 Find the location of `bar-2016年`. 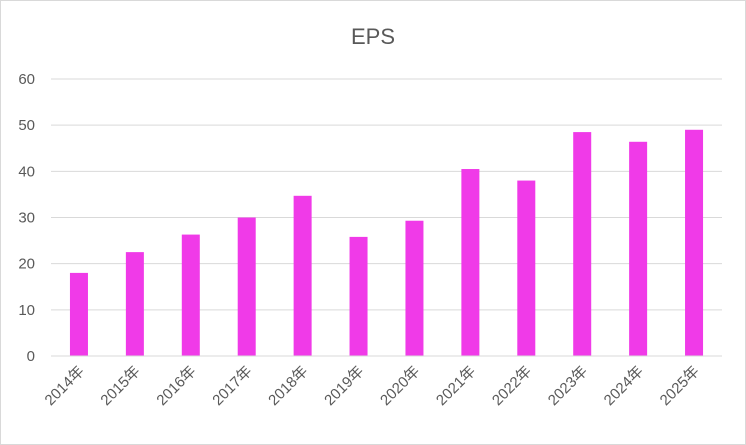

bar-2016年 is located at coordinates (190, 295).